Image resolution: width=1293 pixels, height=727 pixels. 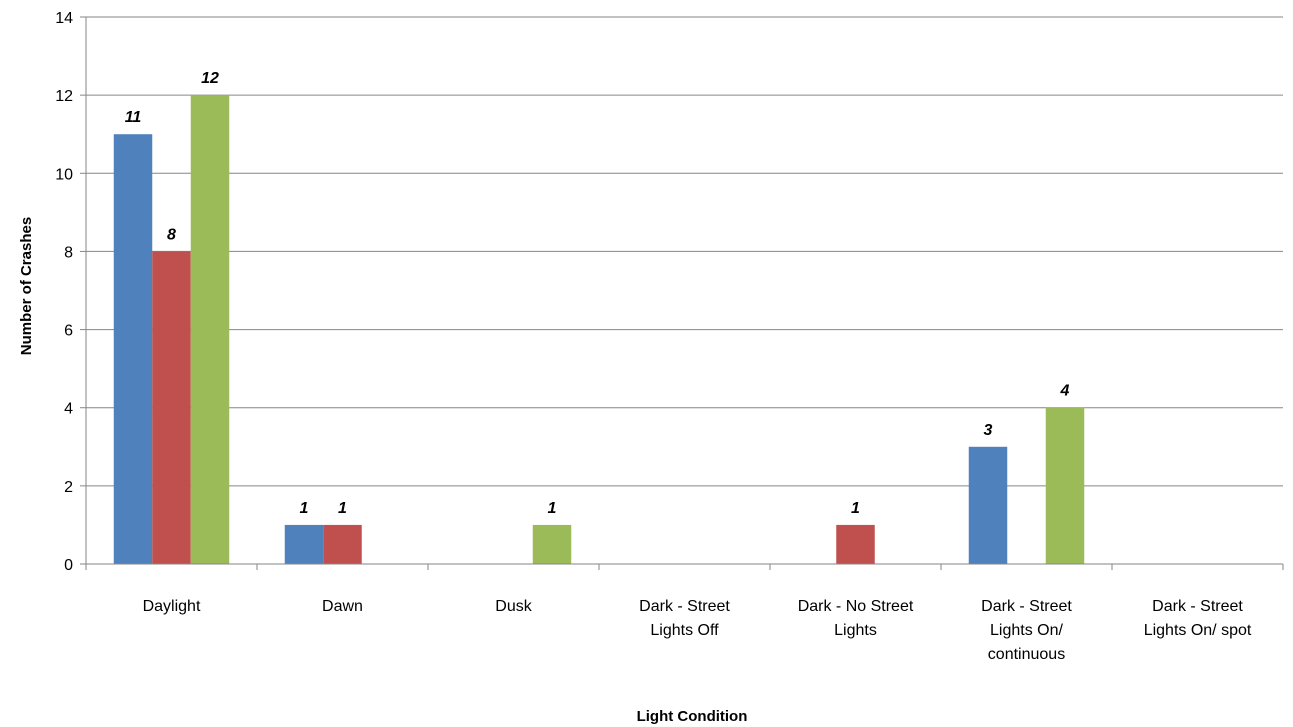 I want to click on x-tick-label: Dark - Street Lights Off, so click(x=684, y=618).